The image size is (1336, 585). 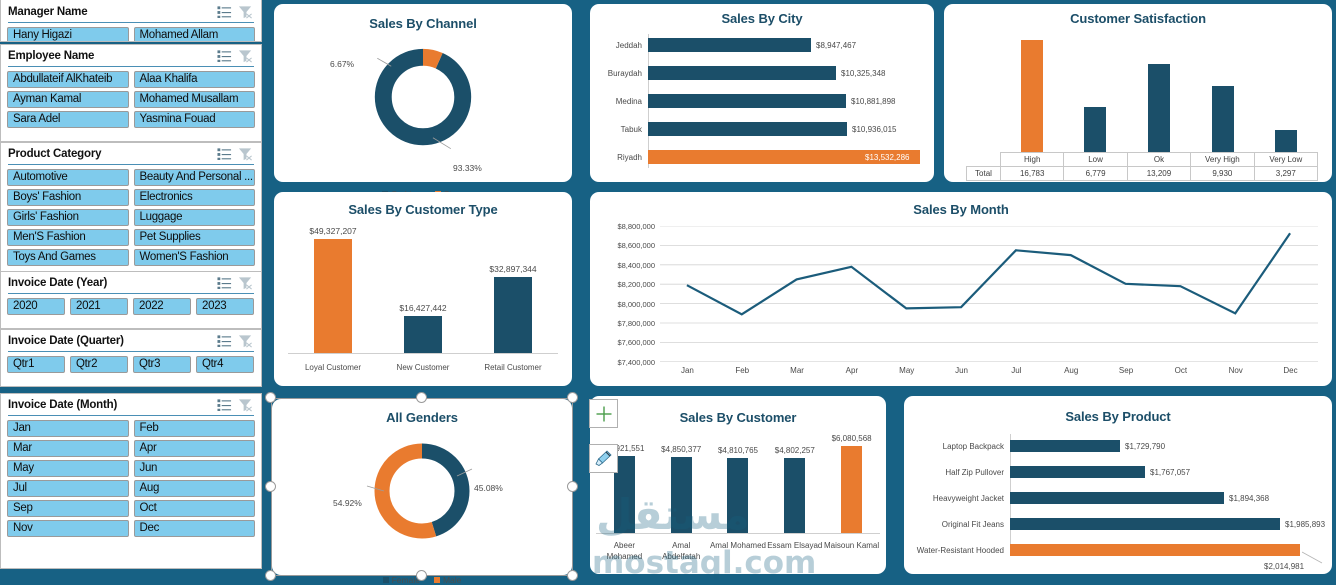 What do you see at coordinates (131, 300) in the screenshot?
I see `slicer-invoice-date-year: Invoice Date (Year) 2020 2021` at bounding box center [131, 300].